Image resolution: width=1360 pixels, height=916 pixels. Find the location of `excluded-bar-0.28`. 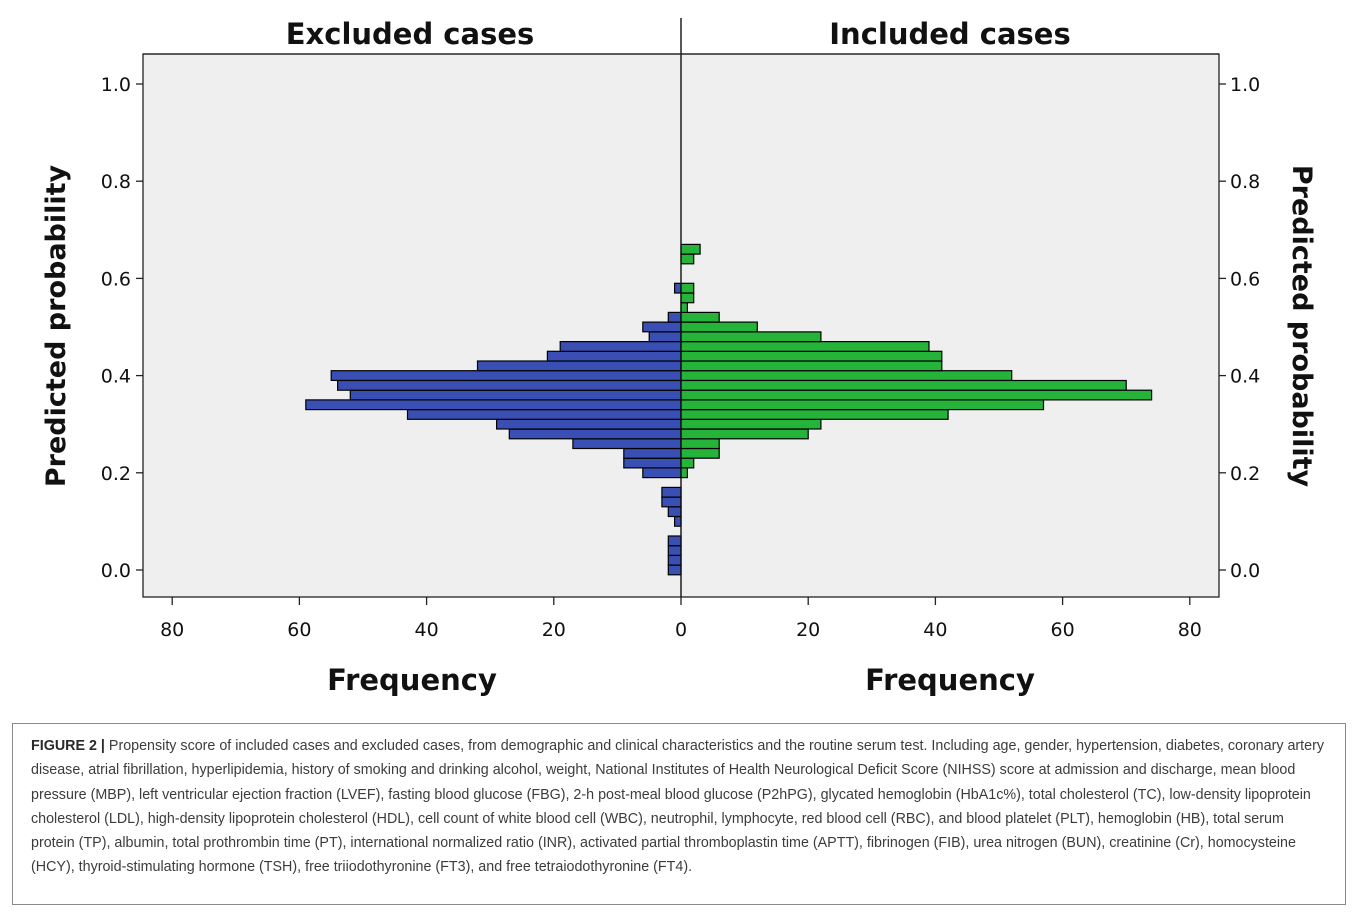

excluded-bar-0.28 is located at coordinates (595, 434).